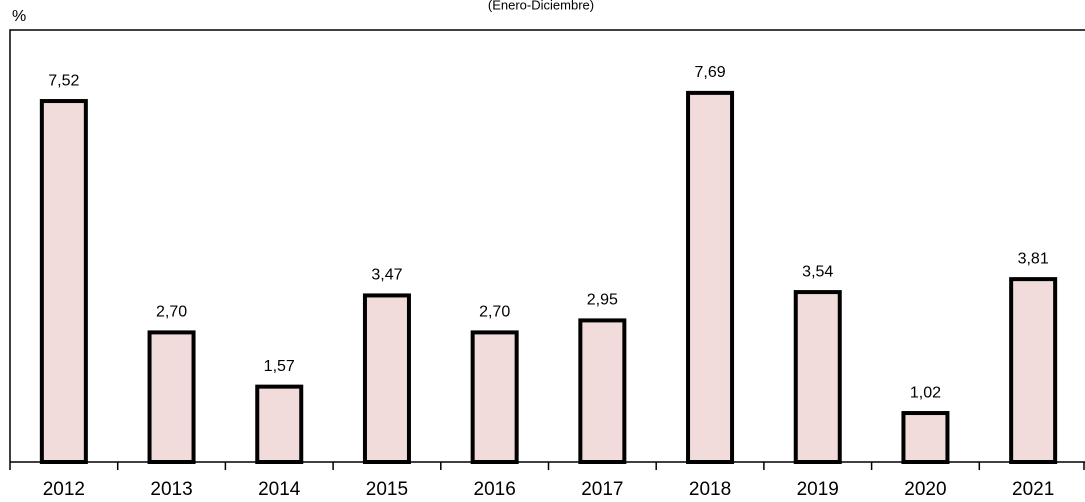 The image size is (1085, 502). Describe the element at coordinates (63, 80) in the screenshot. I see `value-label: 7,52` at that location.